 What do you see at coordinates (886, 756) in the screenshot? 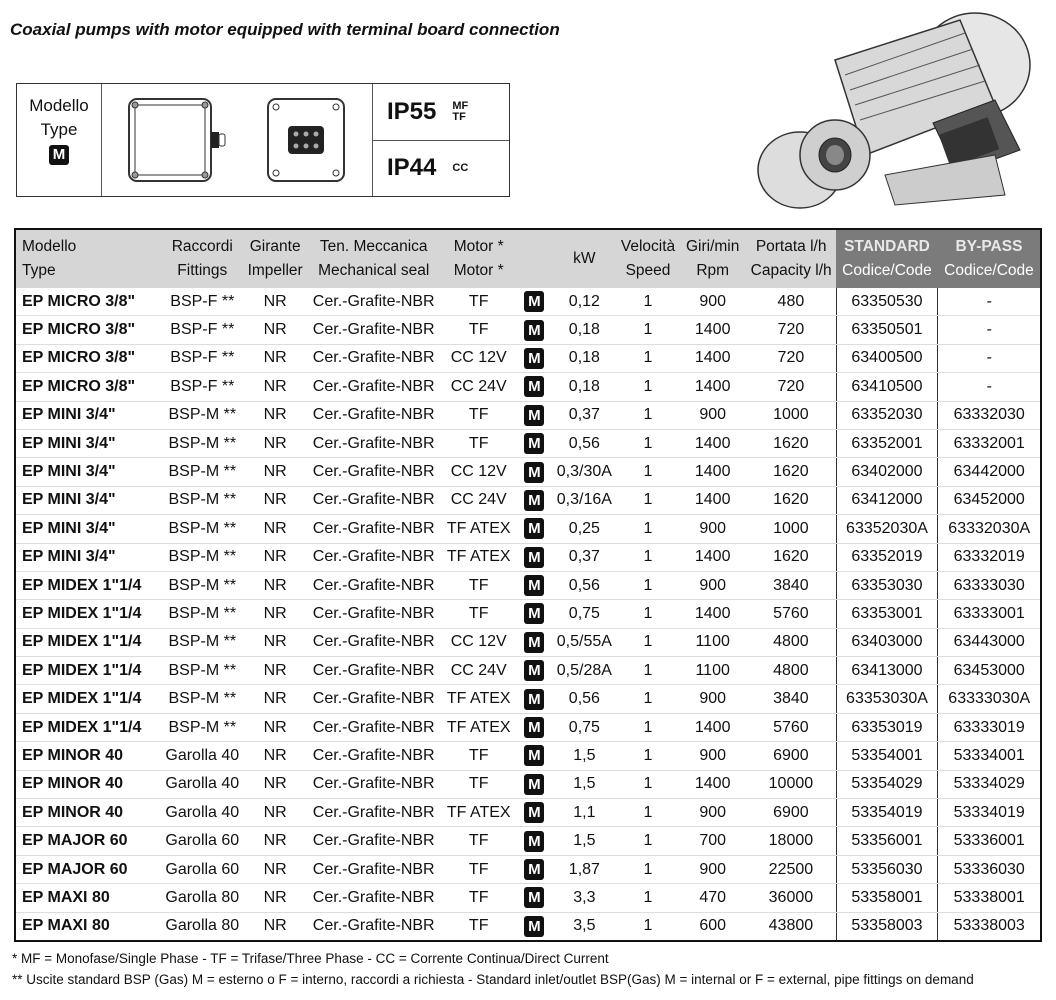
I see `cell-standard-code: 53354001` at bounding box center [886, 756].